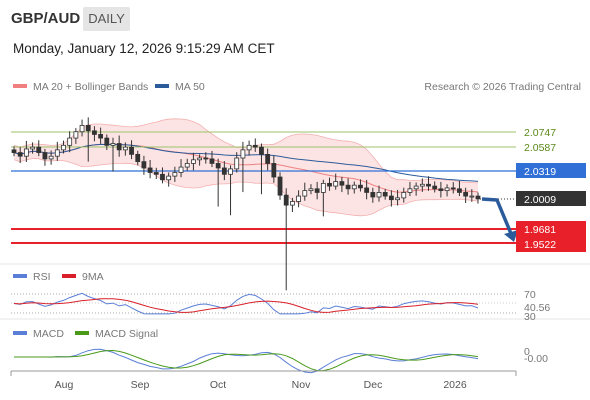 This screenshot has width=590, height=400. What do you see at coordinates (502, 87) in the screenshot?
I see `copyright-label: Research © 2026 Trading Central` at bounding box center [502, 87].